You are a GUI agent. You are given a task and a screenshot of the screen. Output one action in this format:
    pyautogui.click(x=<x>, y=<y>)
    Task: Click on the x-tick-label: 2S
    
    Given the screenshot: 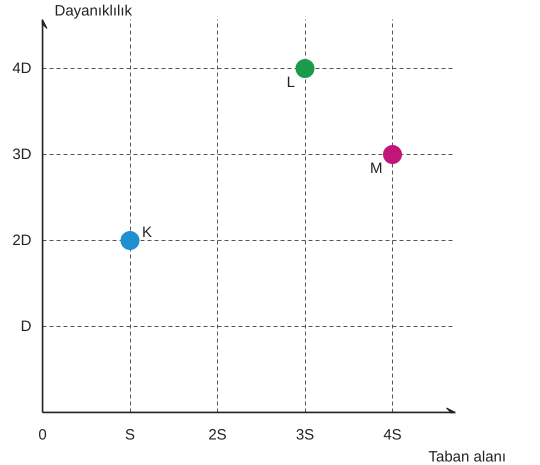 What is the action you would take?
    pyautogui.click(x=217, y=435)
    